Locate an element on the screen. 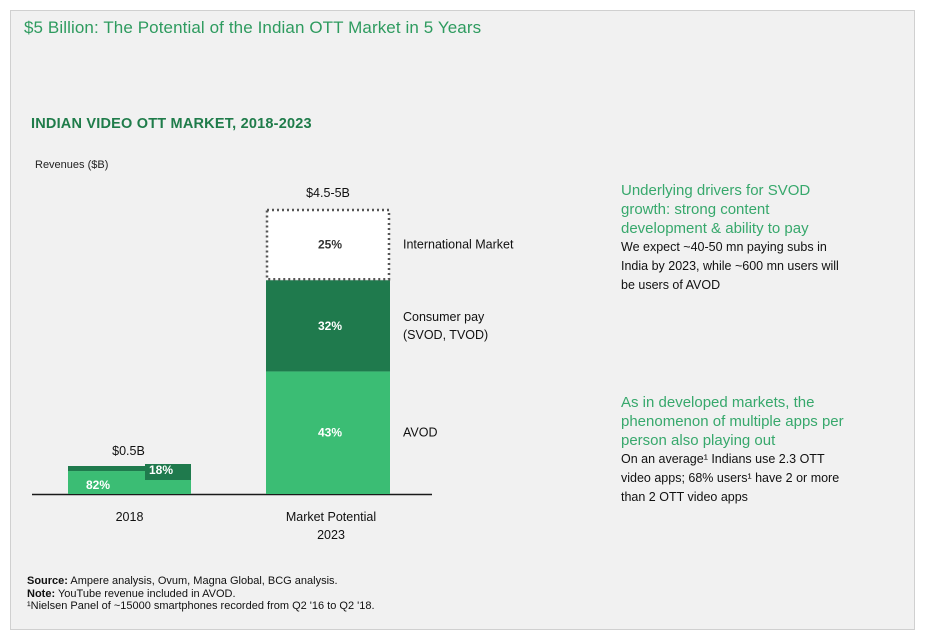 The height and width of the screenshot is (642, 925). data-label-2023-consumer: 32% is located at coordinates (330, 326).